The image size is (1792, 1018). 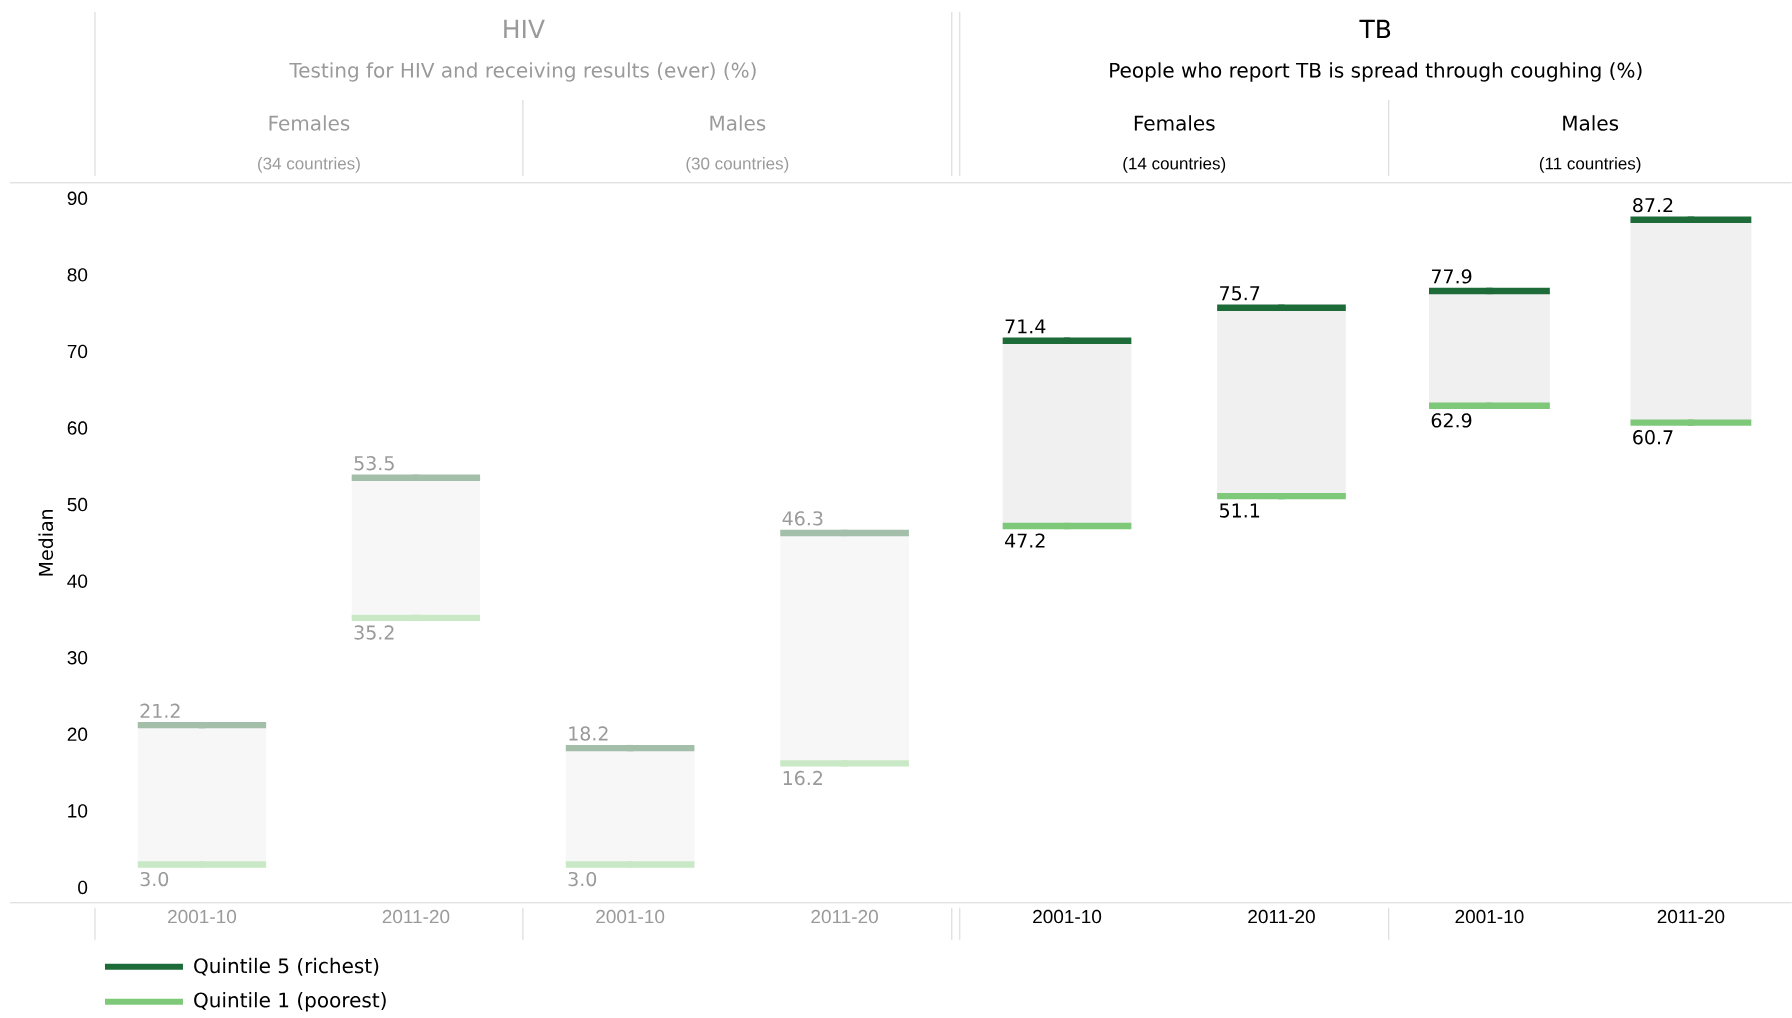 I want to click on chart-subtitle: (34 countries), so click(x=309, y=164).